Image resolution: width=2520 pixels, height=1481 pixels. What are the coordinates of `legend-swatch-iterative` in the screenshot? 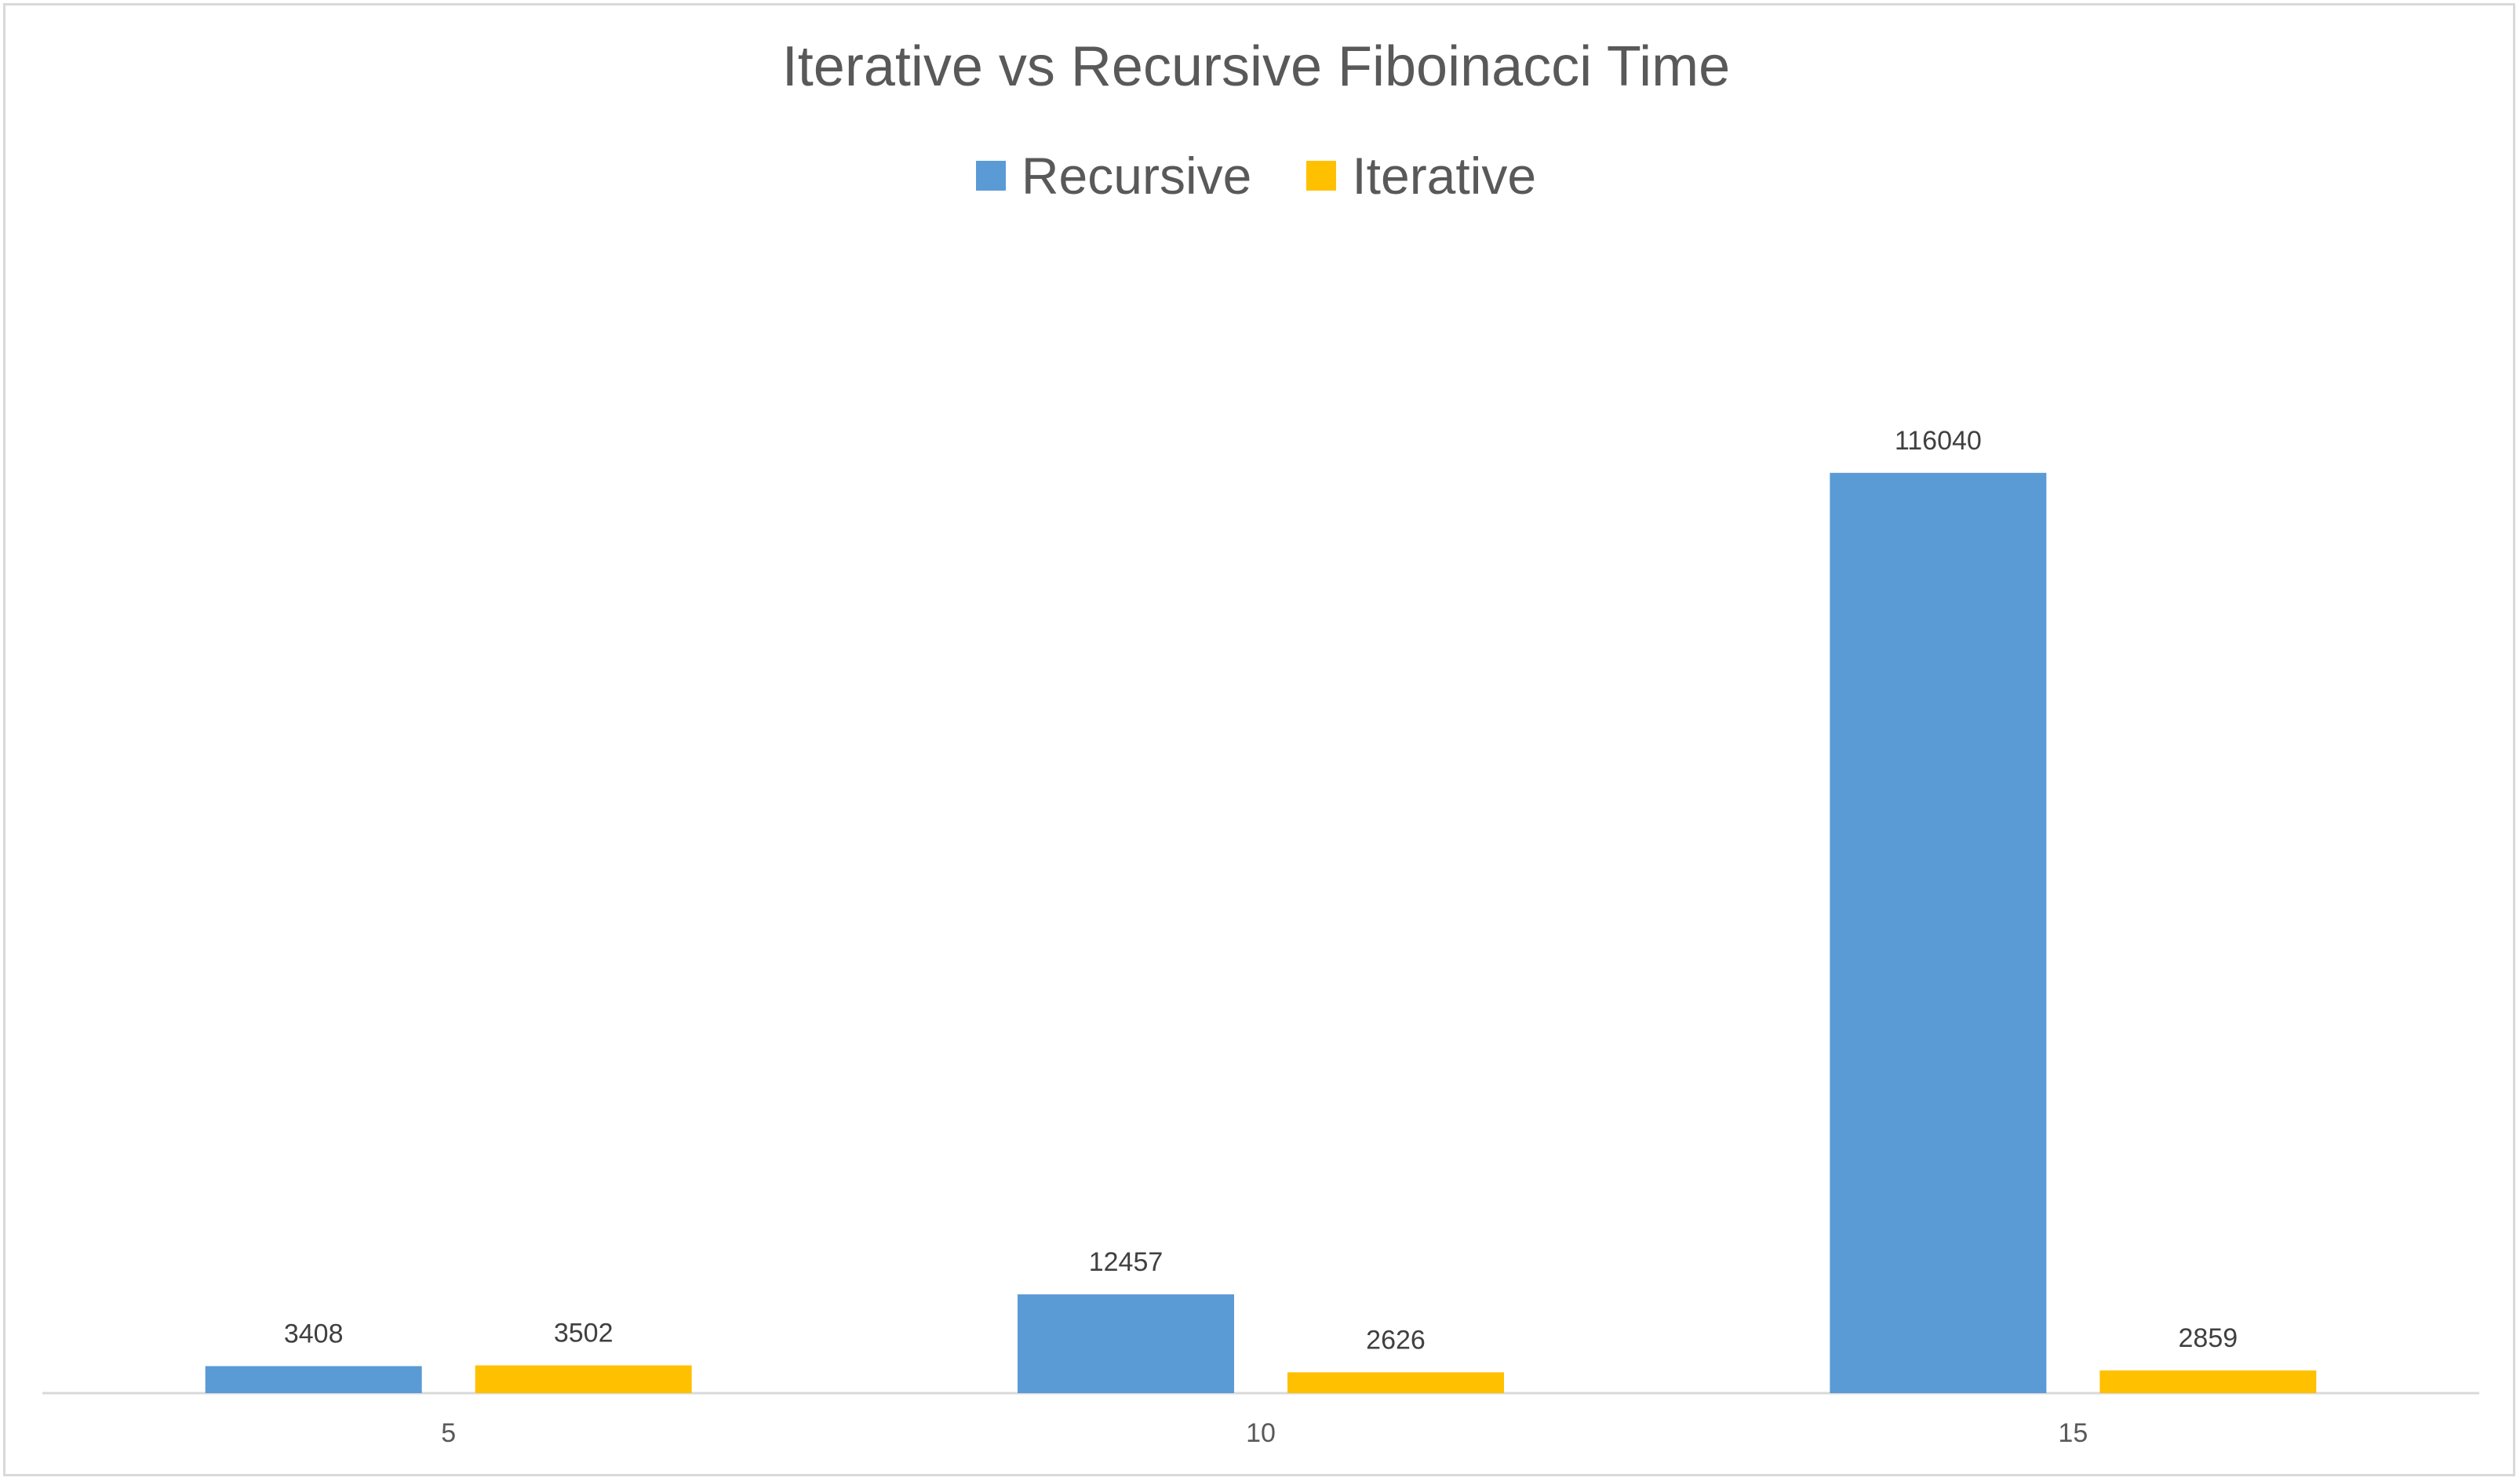 It's located at (1321, 176).